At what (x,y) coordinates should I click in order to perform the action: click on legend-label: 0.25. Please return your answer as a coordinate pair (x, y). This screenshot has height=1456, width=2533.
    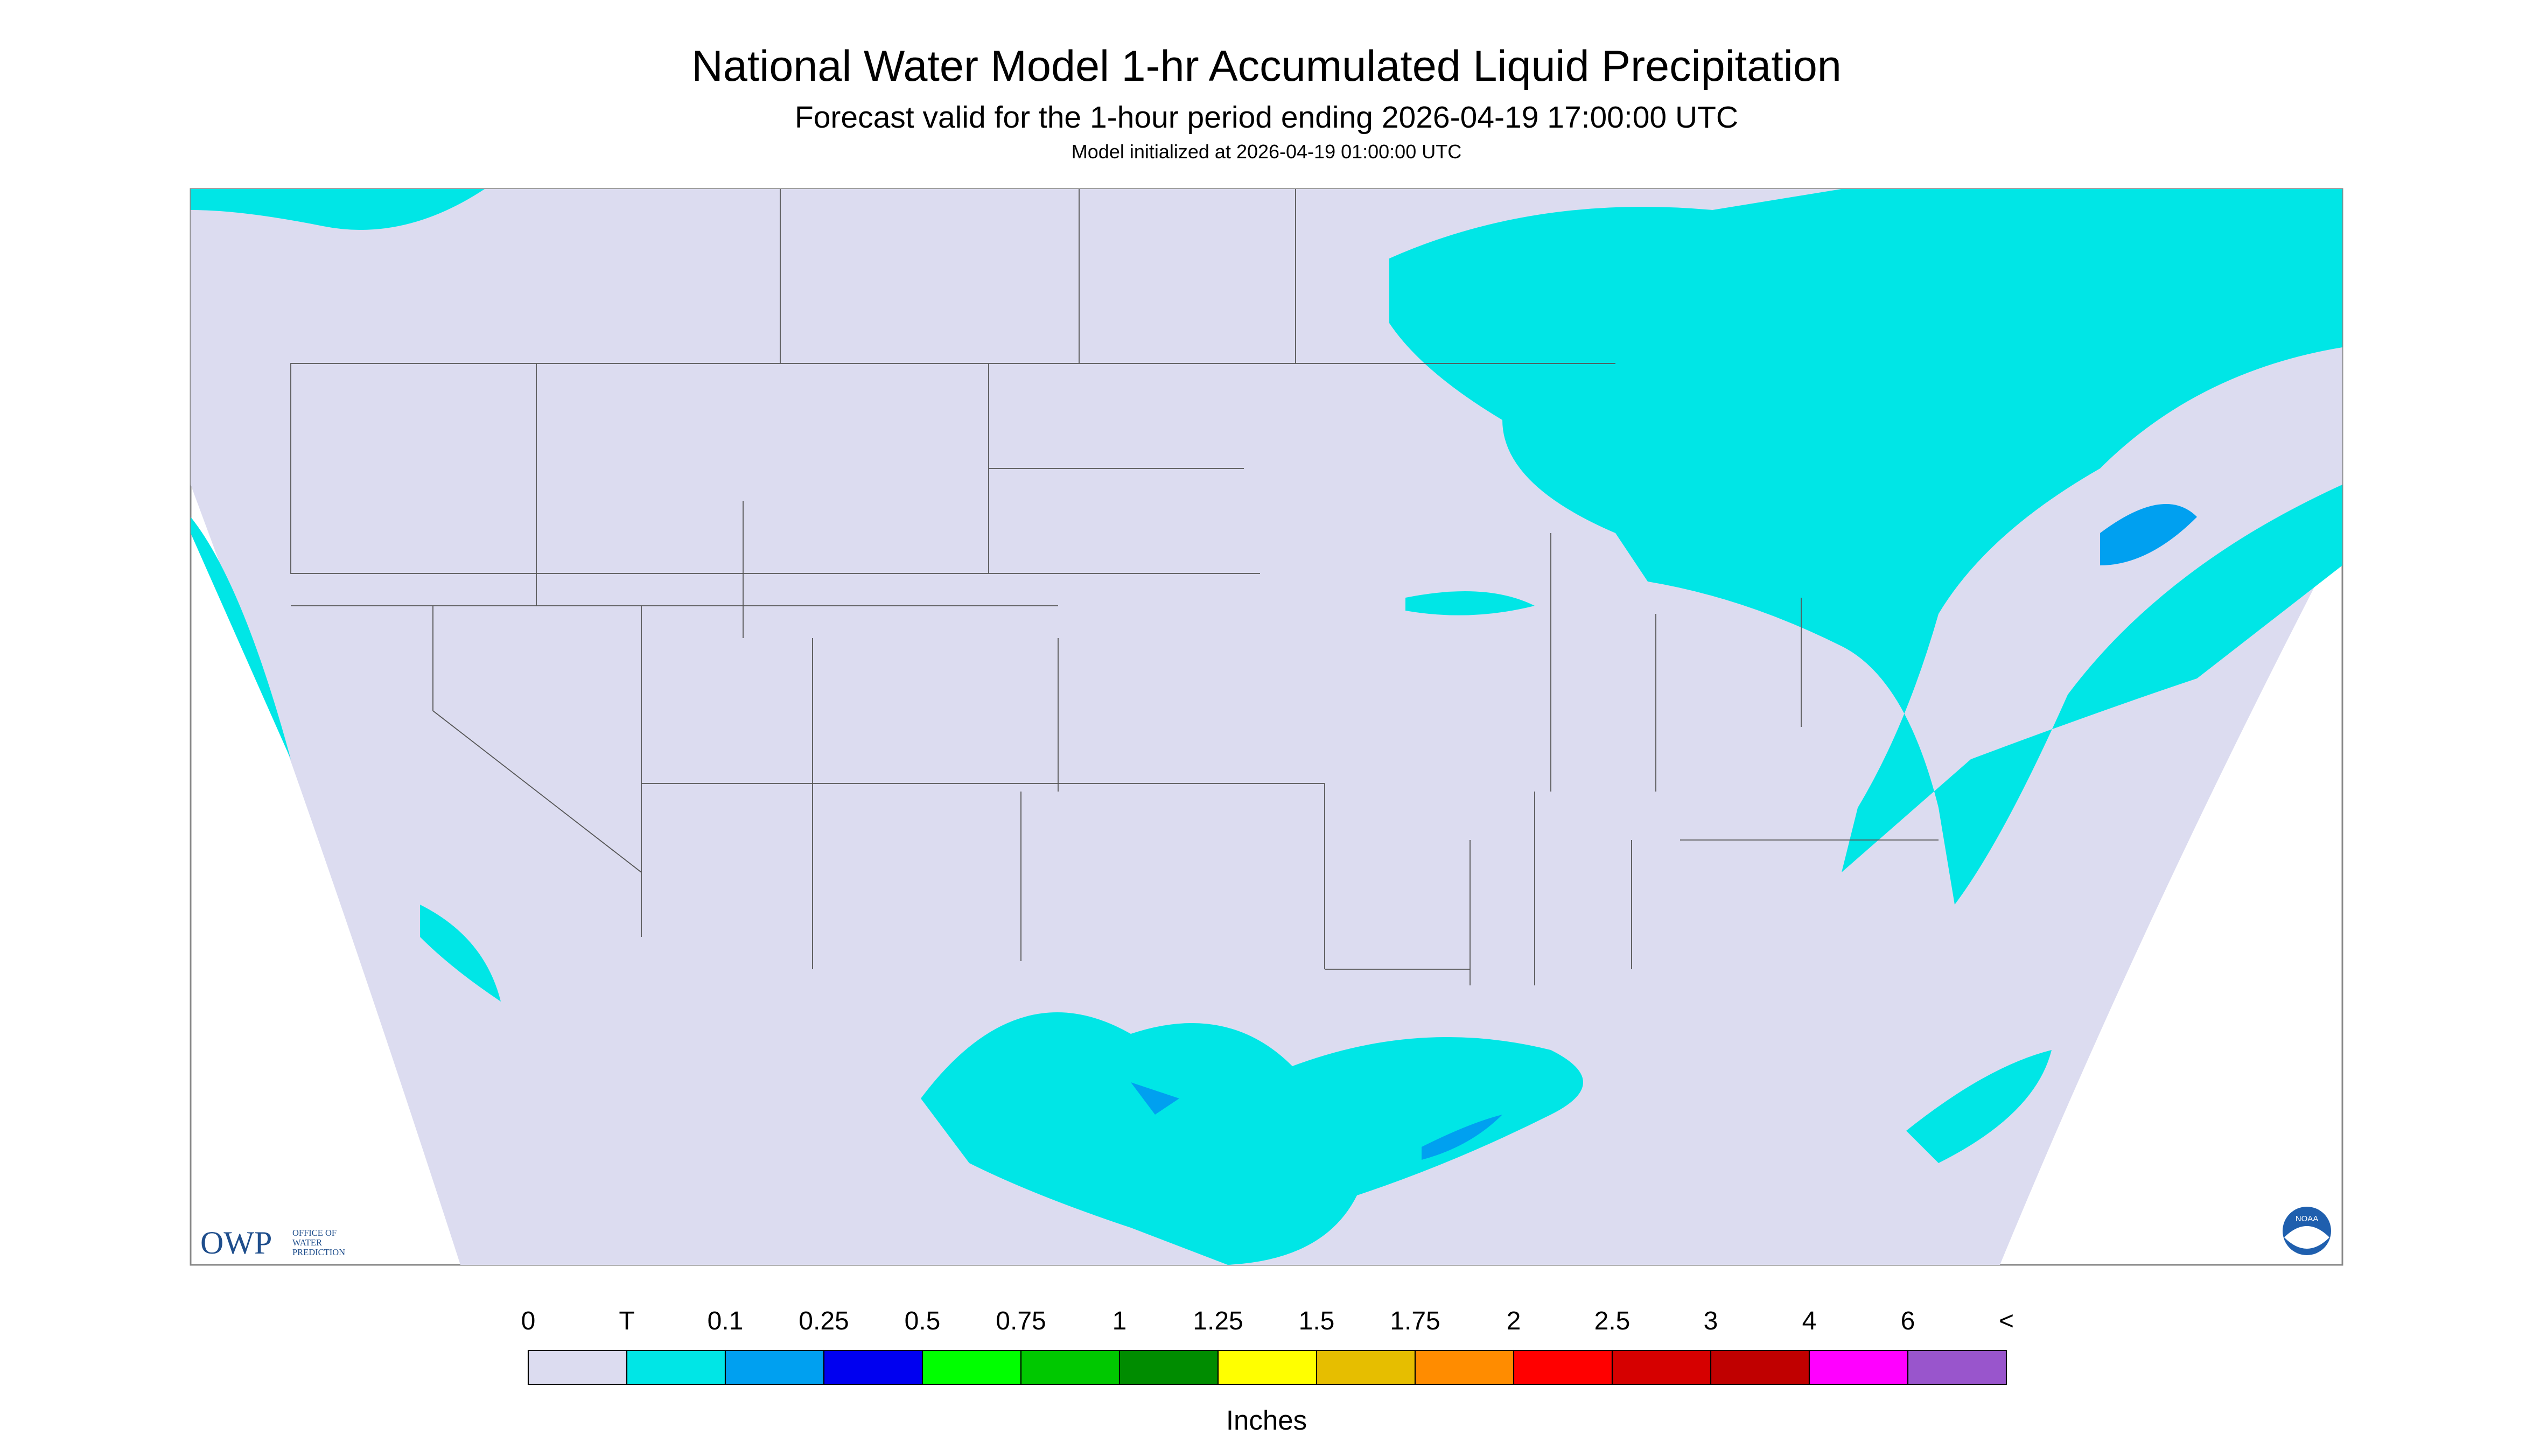
    Looking at the image, I should click on (824, 1321).